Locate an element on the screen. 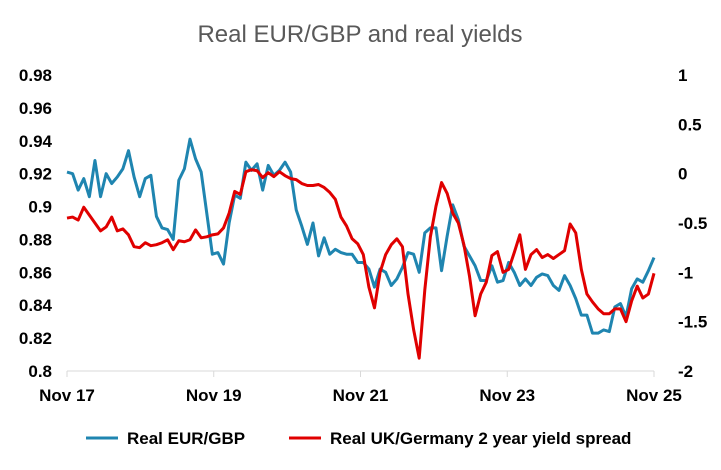 The width and height of the screenshot is (721, 470). y-right-tick-label: -0.5 is located at coordinates (692, 223).